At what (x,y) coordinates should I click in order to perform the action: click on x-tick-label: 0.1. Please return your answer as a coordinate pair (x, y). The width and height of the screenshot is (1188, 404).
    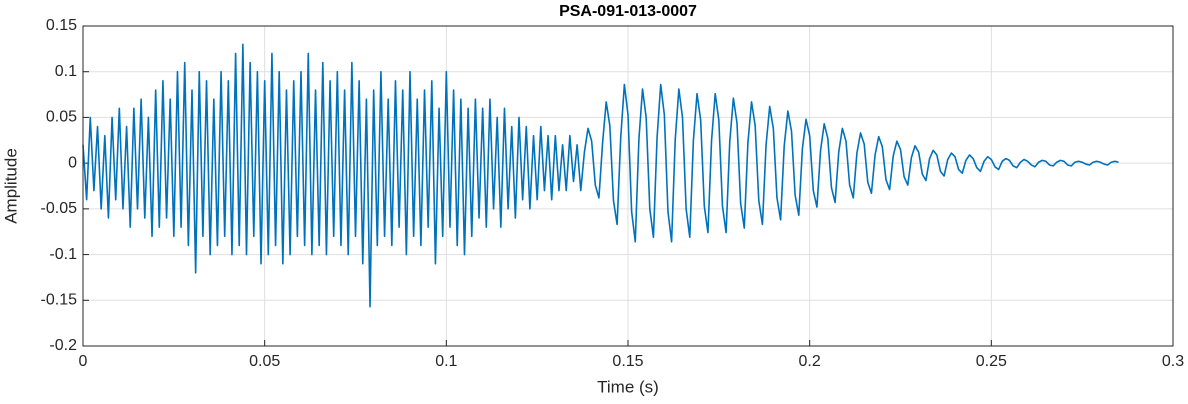
    Looking at the image, I should click on (446, 361).